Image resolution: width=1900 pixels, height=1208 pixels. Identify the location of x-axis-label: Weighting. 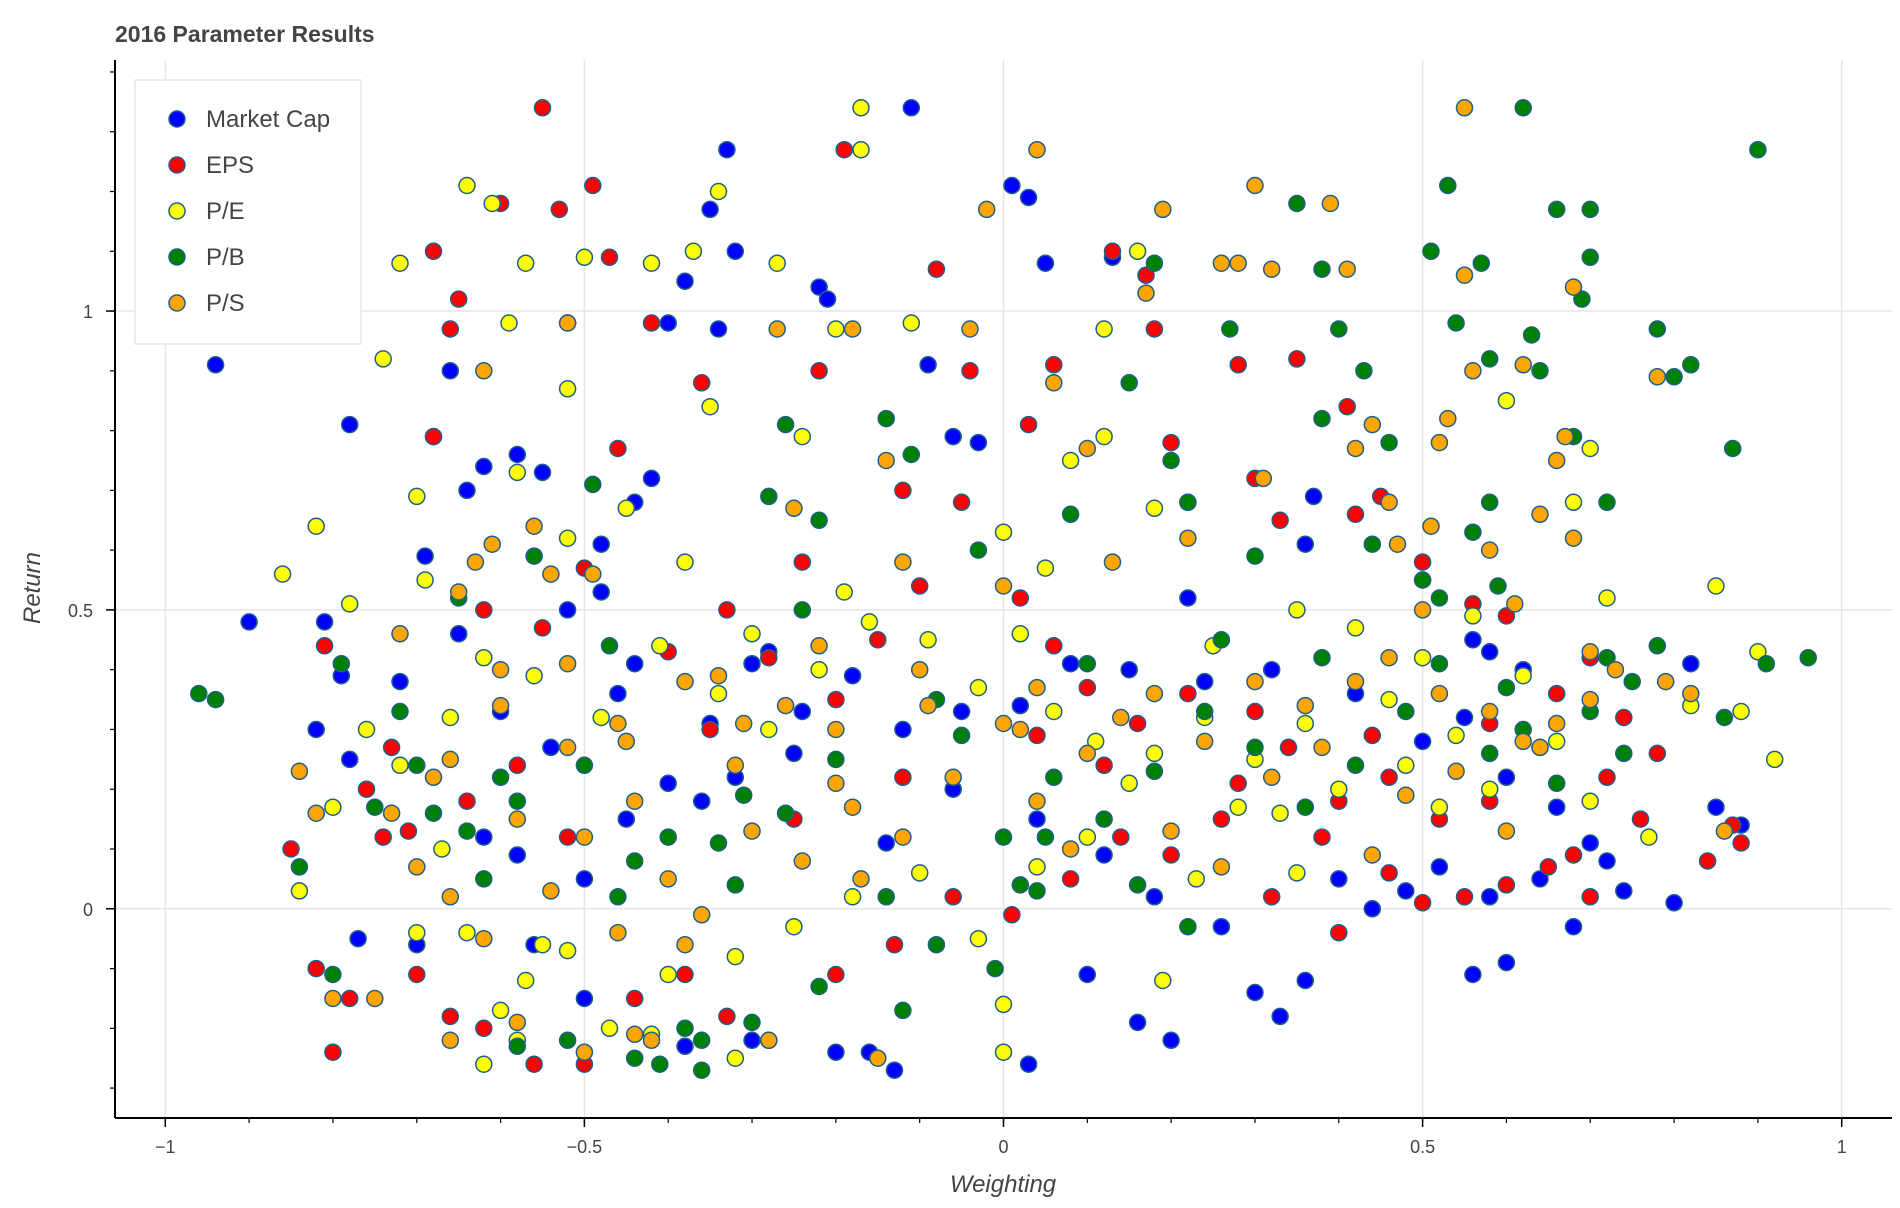
(1003, 1184).